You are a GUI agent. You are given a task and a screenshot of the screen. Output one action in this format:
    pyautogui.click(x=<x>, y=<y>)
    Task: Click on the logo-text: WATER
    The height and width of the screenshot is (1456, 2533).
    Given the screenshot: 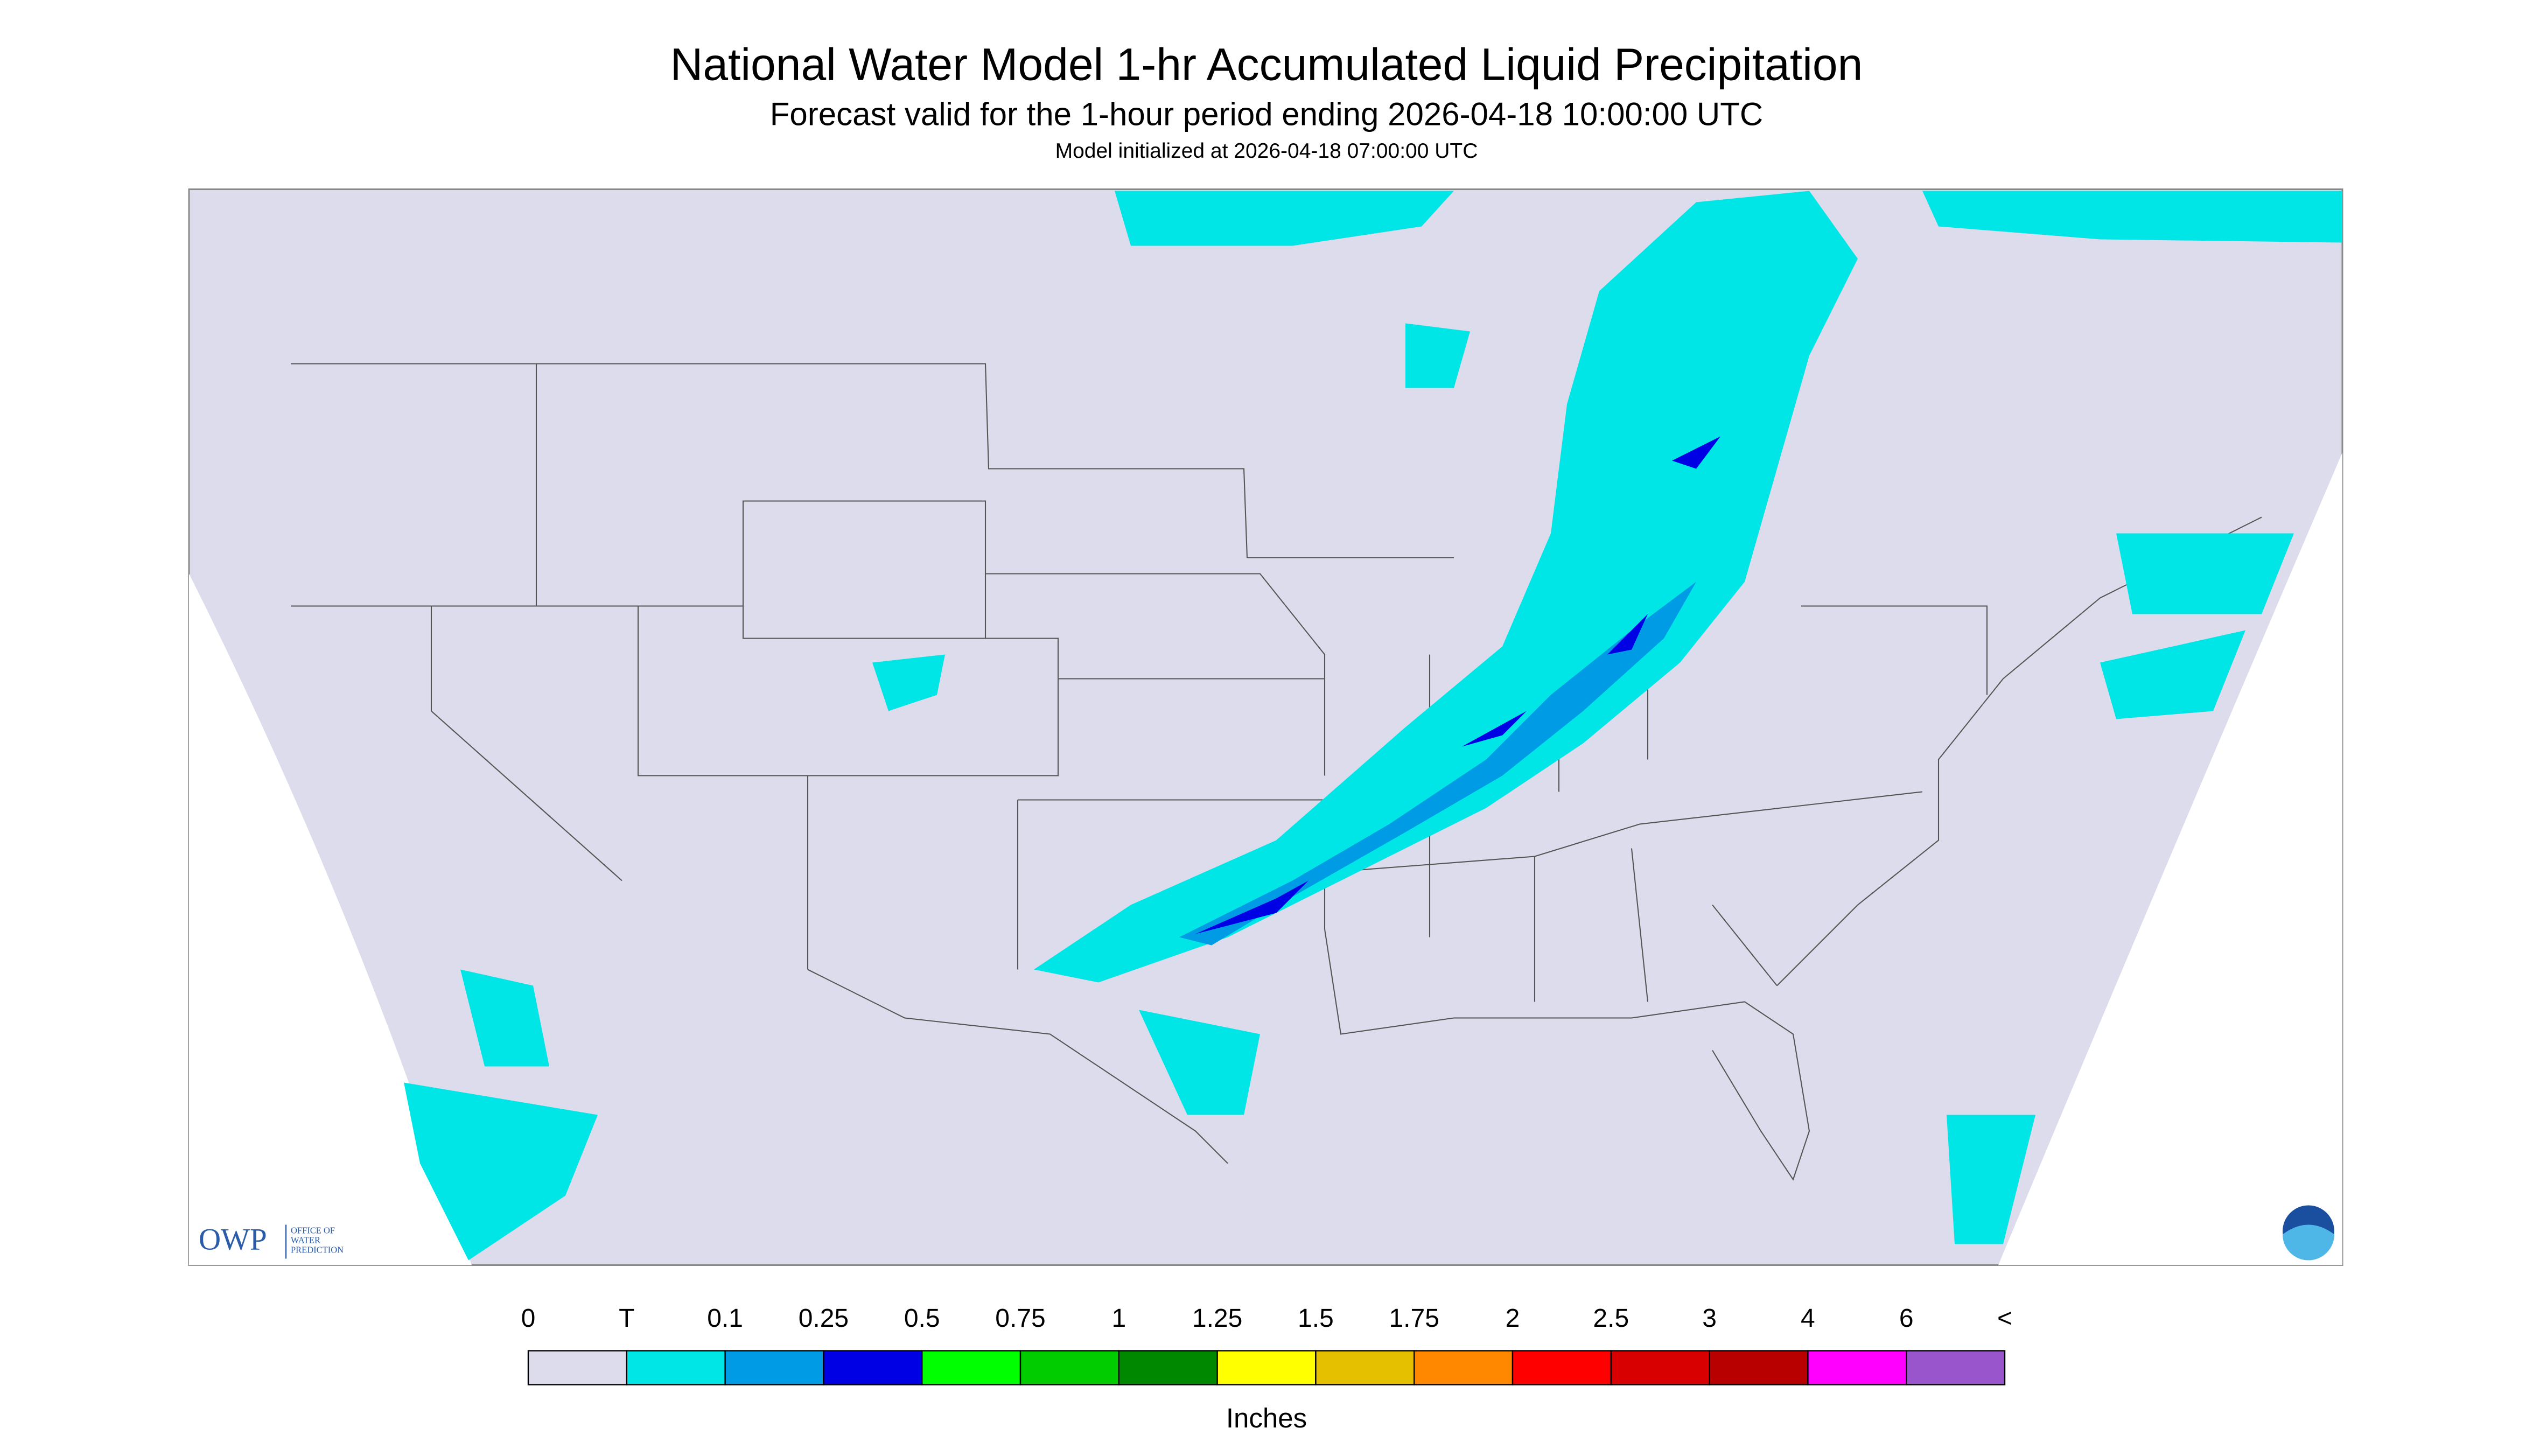 What is the action you would take?
    pyautogui.click(x=305, y=1240)
    